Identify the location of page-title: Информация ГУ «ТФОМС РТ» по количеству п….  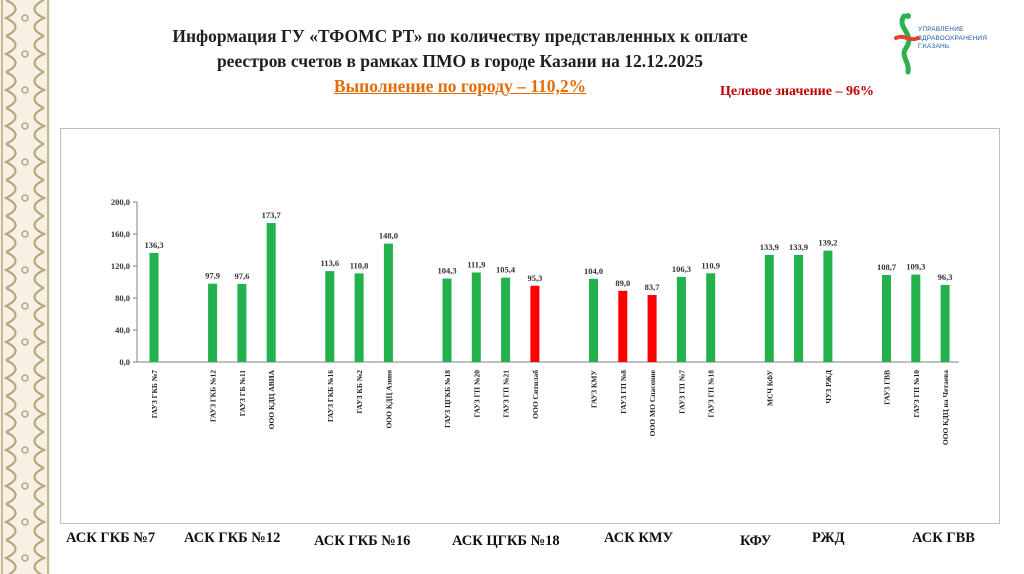
(460, 61).